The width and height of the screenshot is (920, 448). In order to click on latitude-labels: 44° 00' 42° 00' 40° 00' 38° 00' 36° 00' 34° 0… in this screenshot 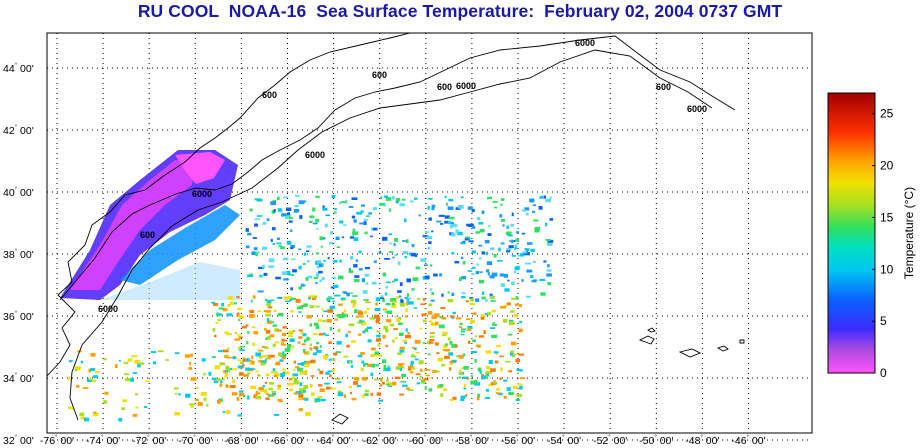, I will do `click(18, 255)`.